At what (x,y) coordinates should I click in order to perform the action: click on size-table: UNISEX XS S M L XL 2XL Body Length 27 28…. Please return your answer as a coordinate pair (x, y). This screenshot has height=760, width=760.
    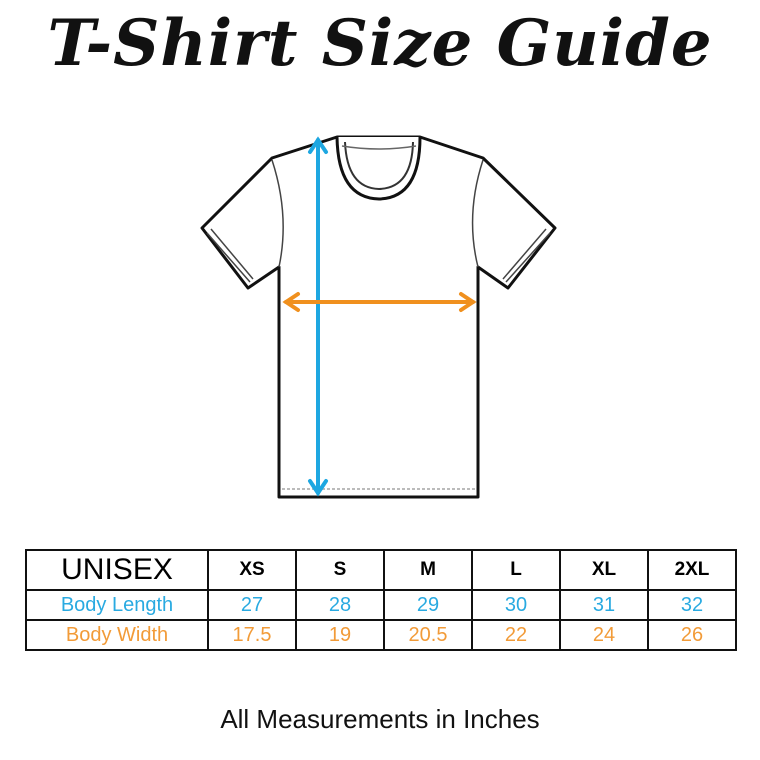
    Looking at the image, I should click on (381, 600).